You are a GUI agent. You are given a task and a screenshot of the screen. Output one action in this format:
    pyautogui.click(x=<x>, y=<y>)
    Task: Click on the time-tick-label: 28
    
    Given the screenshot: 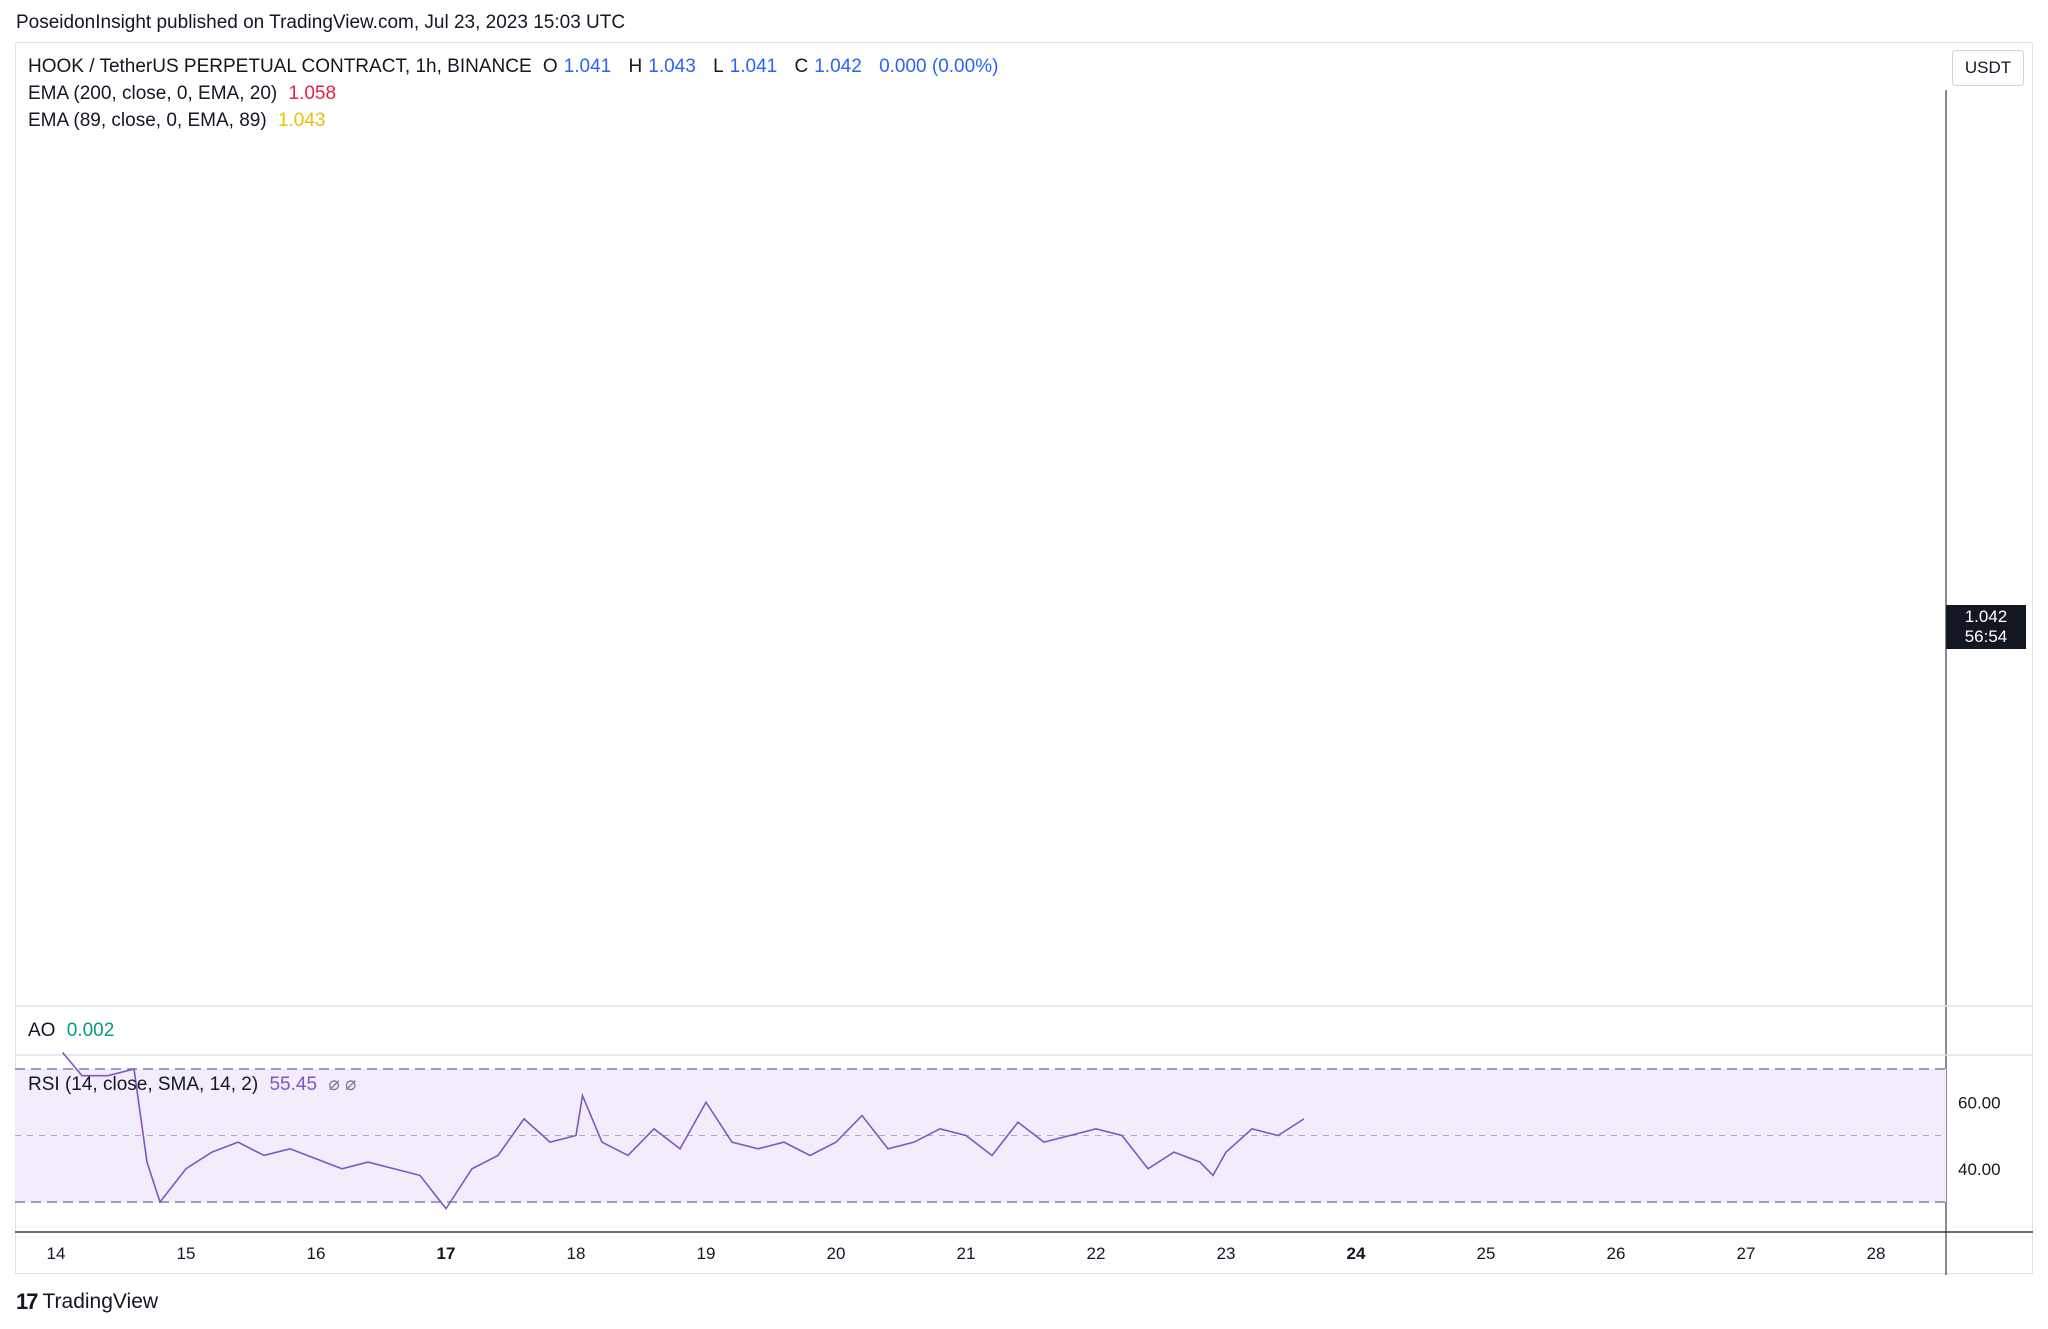 What is the action you would take?
    pyautogui.click(x=1876, y=1253)
    